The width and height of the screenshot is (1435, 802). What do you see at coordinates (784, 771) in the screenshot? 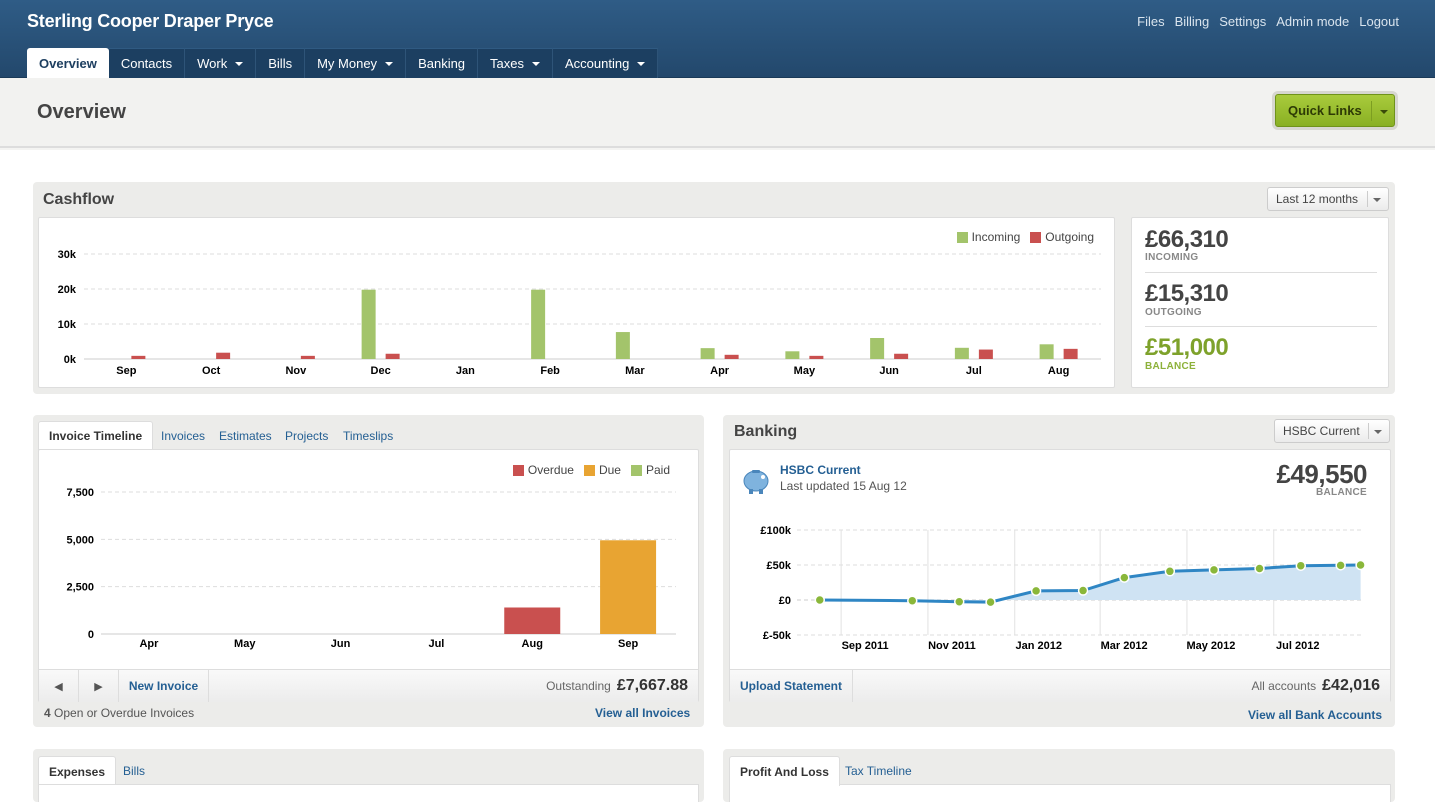
I see `tab-profit-and-loss: Profit And Loss` at bounding box center [784, 771].